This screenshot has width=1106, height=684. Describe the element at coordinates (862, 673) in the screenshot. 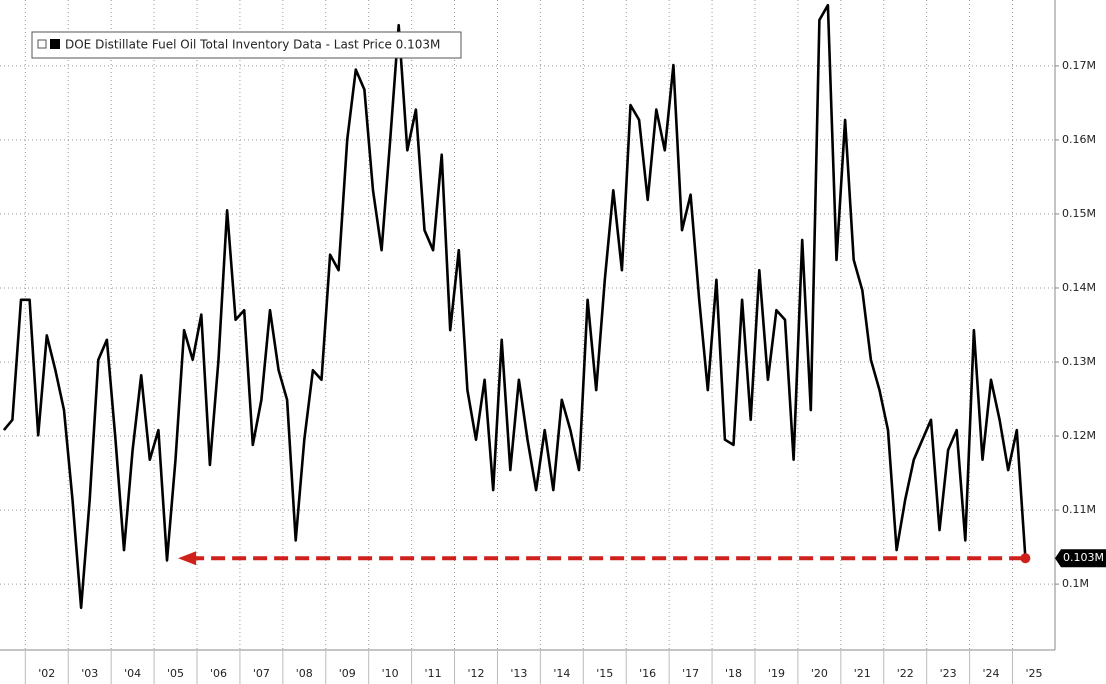

I see `x-tick-label: '21` at that location.